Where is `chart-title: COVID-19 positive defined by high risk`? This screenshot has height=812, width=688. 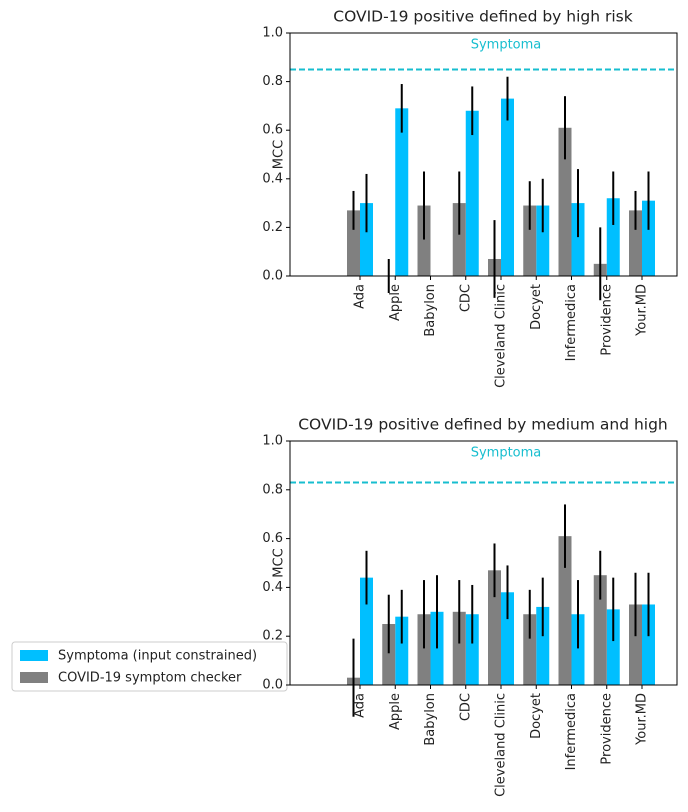 chart-title: COVID-19 positive defined by high risk is located at coordinates (483, 17).